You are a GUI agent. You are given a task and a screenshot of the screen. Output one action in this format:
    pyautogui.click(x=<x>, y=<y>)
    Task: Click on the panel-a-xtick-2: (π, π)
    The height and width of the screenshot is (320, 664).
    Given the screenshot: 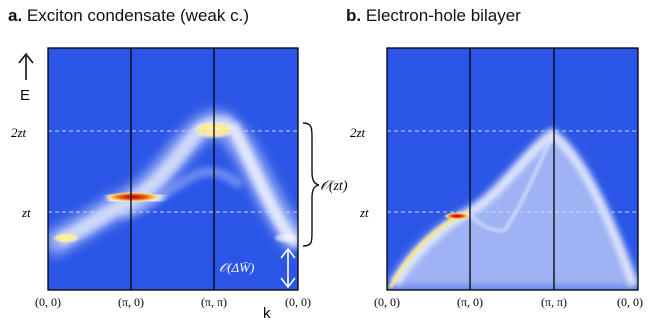 What is the action you would take?
    pyautogui.click(x=214, y=302)
    